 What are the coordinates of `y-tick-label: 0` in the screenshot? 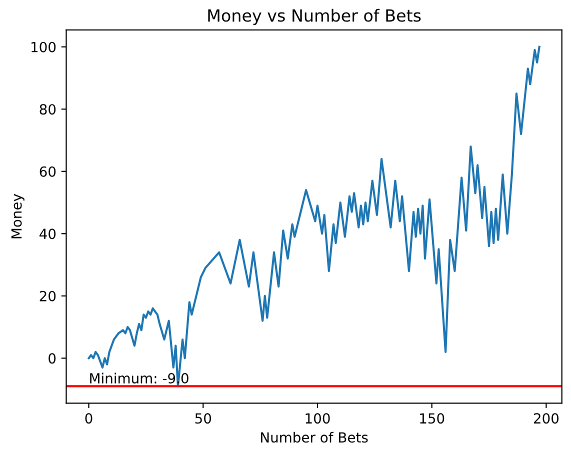 It's located at (52, 358).